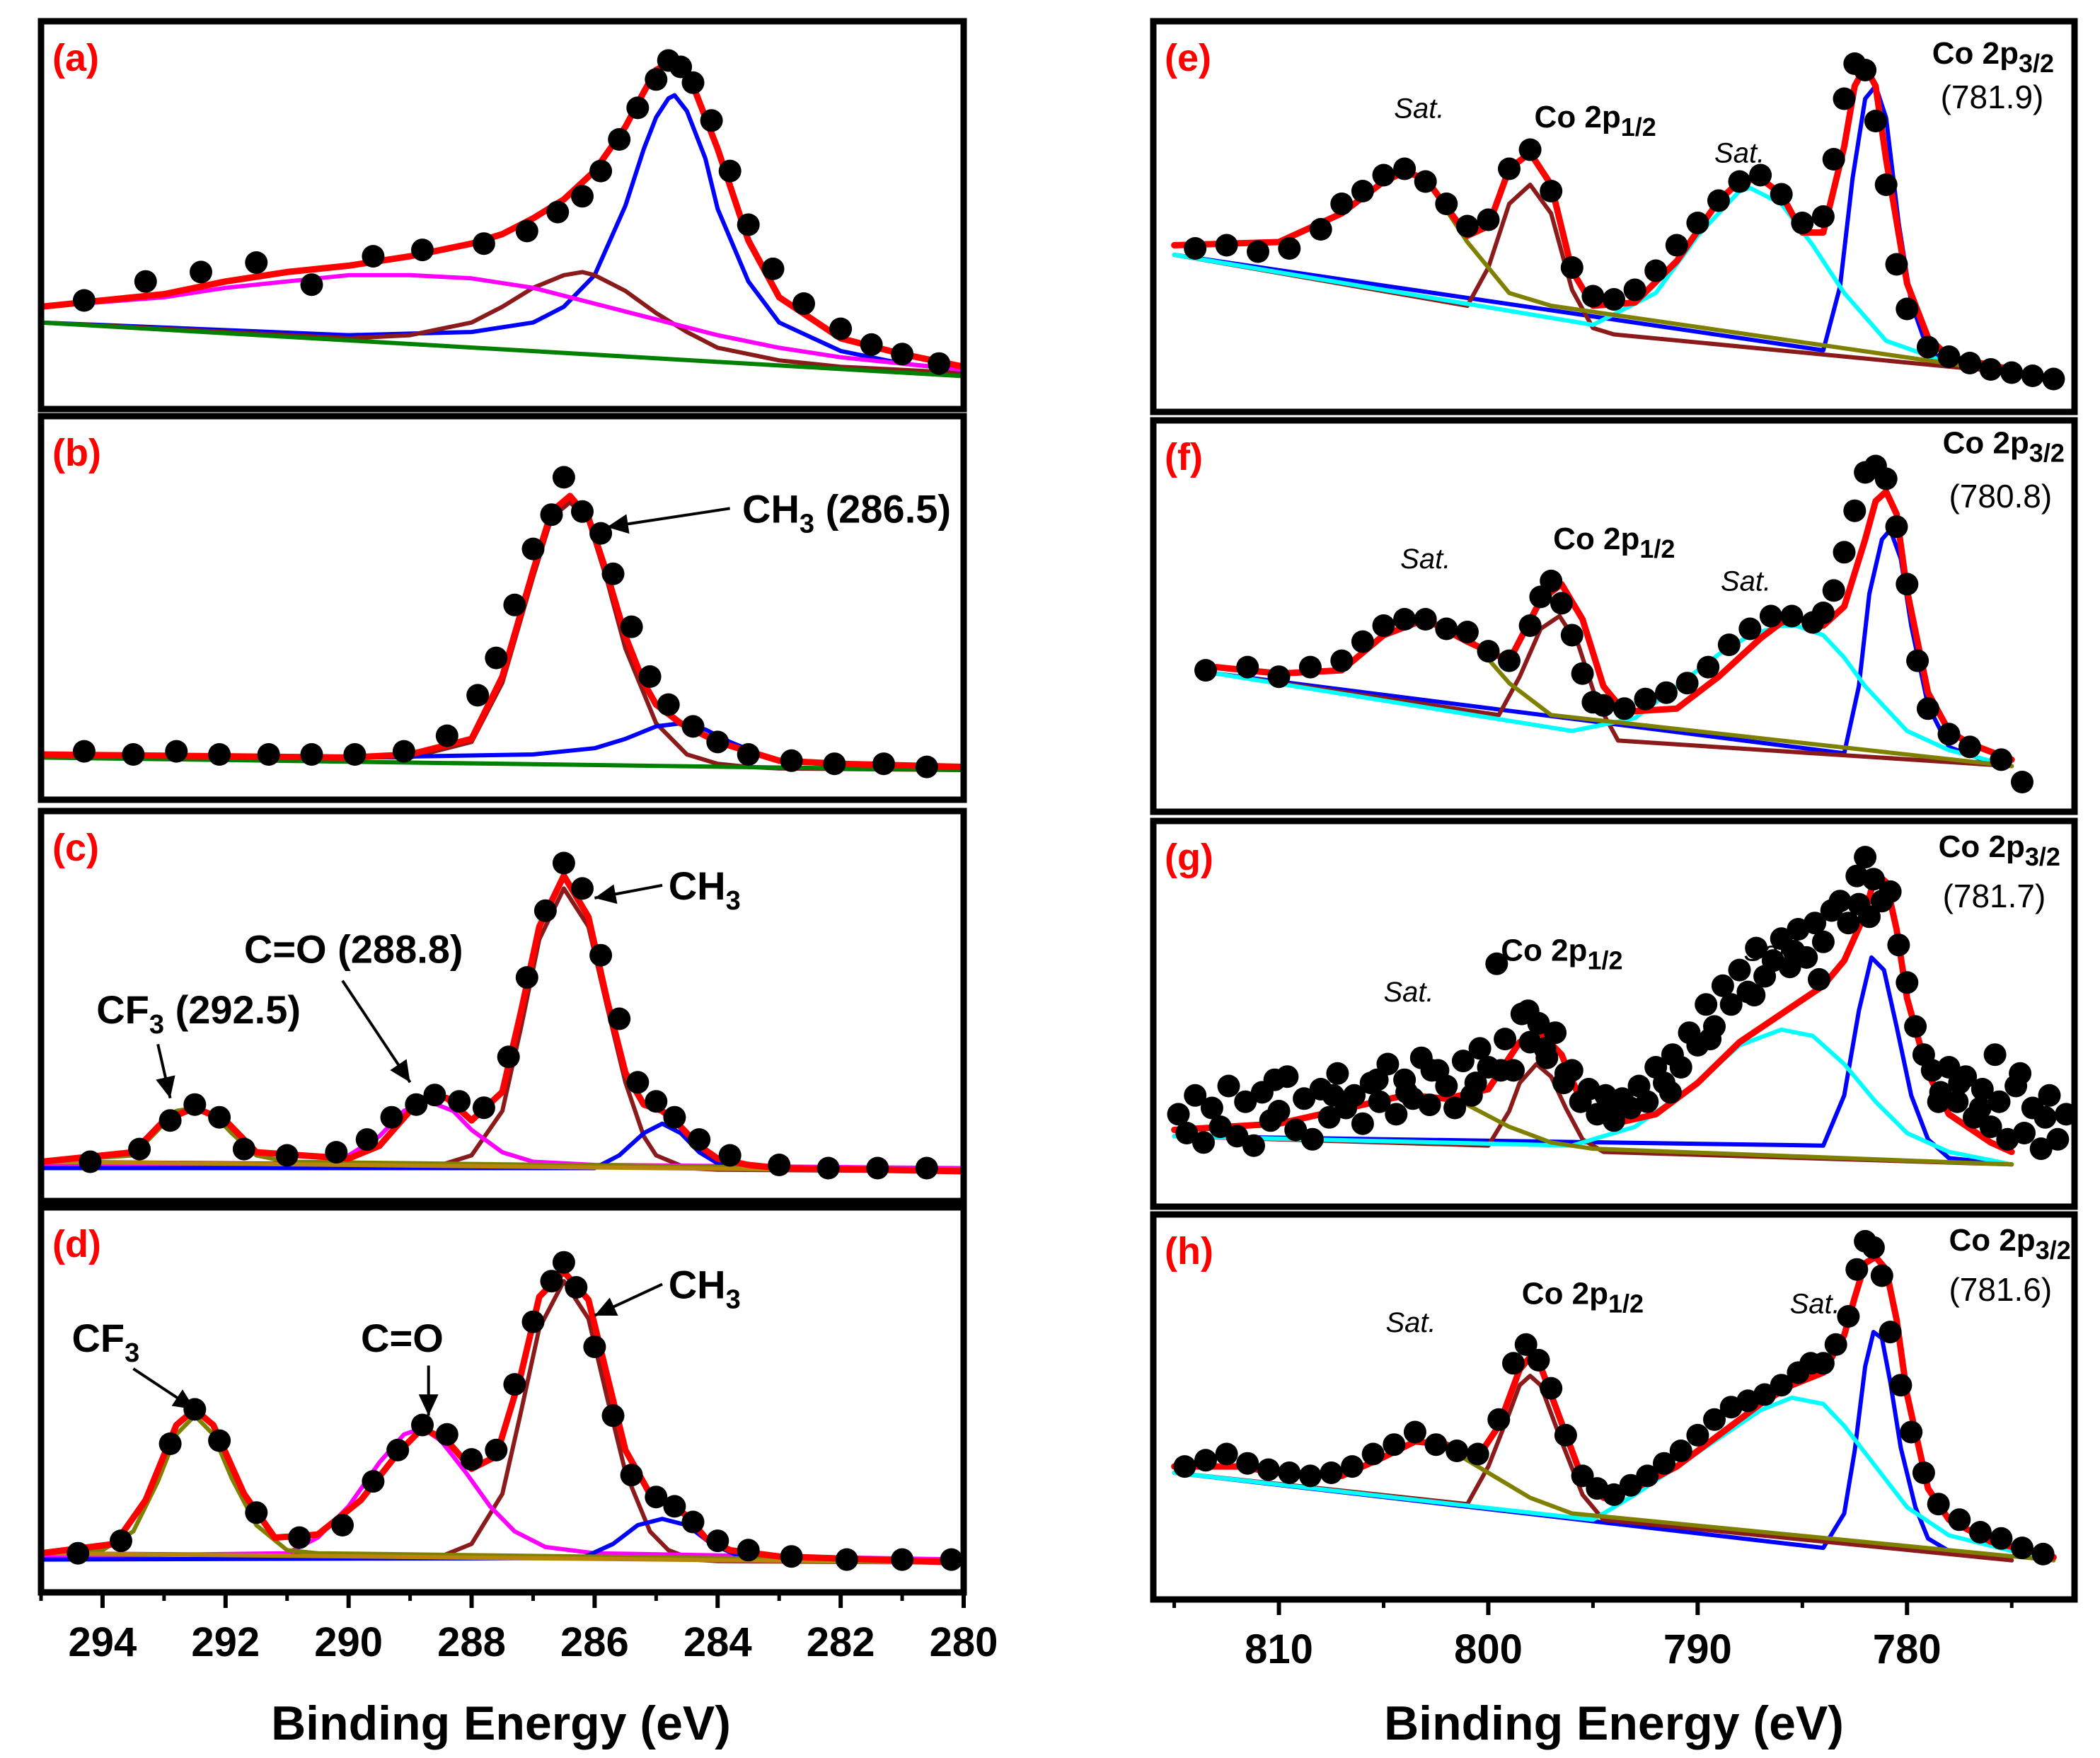 Image resolution: width=2100 pixels, height=1758 pixels. I want to click on annotation-h-4: (781.6), so click(2000, 1289).